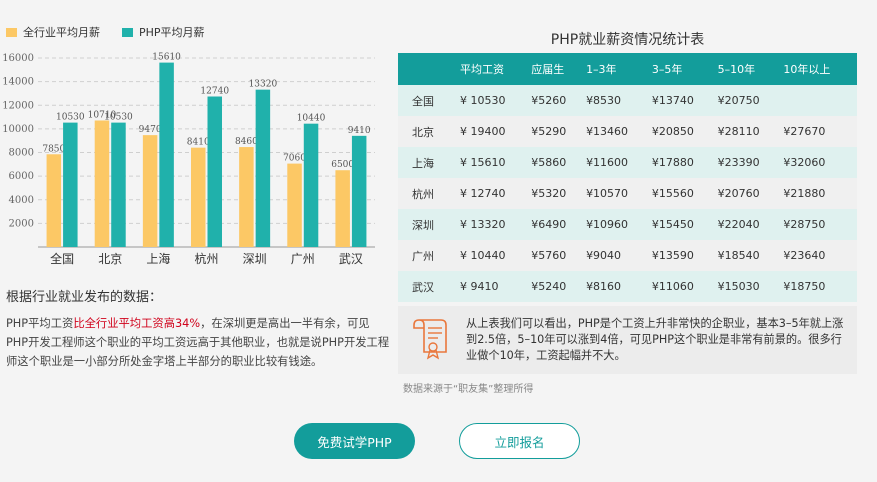 This screenshot has width=877, height=482. What do you see at coordinates (750, 286) in the screenshot?
I see `table-salary-cell: ¥15030` at bounding box center [750, 286].